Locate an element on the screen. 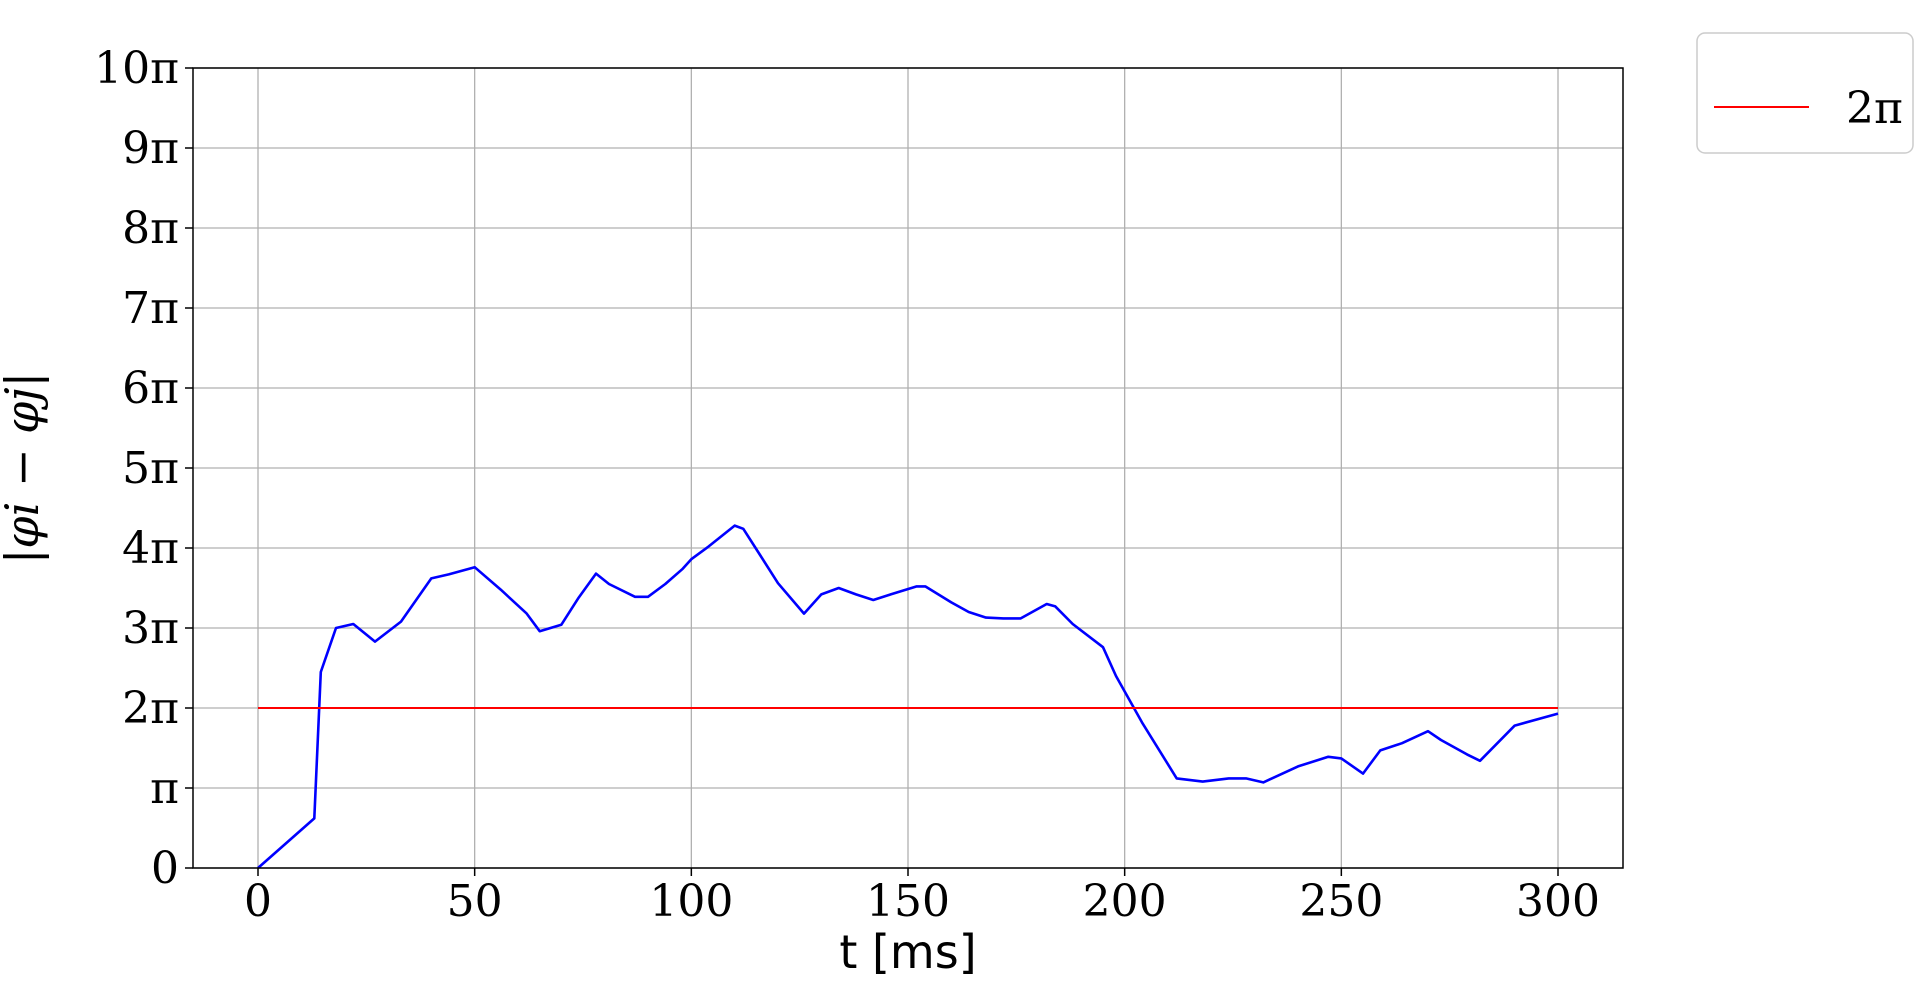  x-tick-label: 200 is located at coordinates (1125, 901).